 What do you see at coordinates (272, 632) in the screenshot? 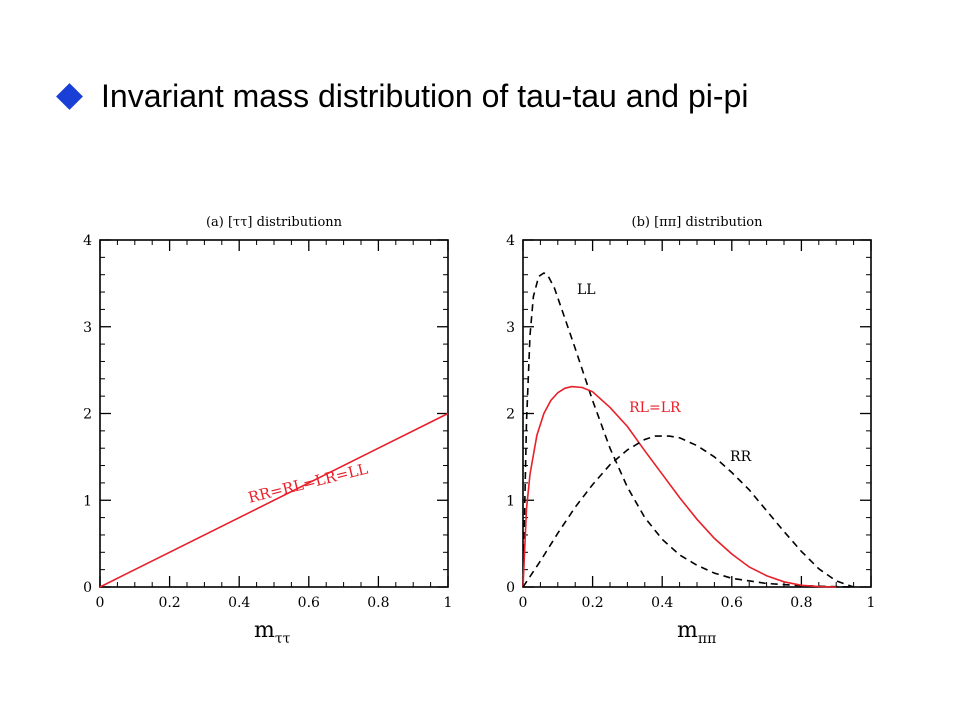
I see `x-axis-label: mττ` at bounding box center [272, 632].